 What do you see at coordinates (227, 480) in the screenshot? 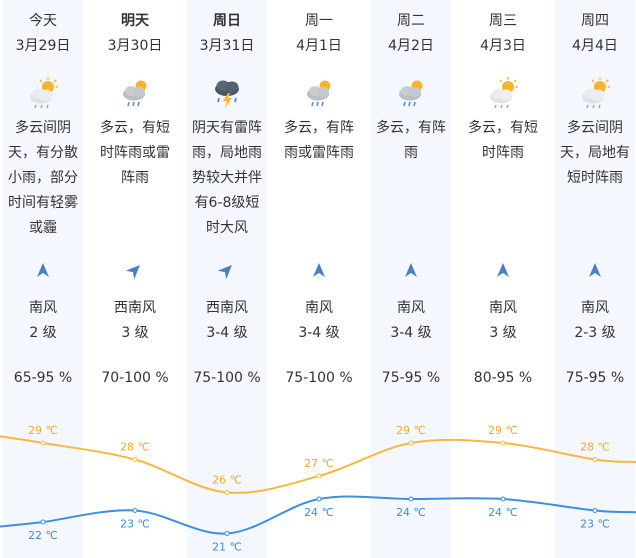
I see `high-temperature-label: 26 ℃` at bounding box center [227, 480].